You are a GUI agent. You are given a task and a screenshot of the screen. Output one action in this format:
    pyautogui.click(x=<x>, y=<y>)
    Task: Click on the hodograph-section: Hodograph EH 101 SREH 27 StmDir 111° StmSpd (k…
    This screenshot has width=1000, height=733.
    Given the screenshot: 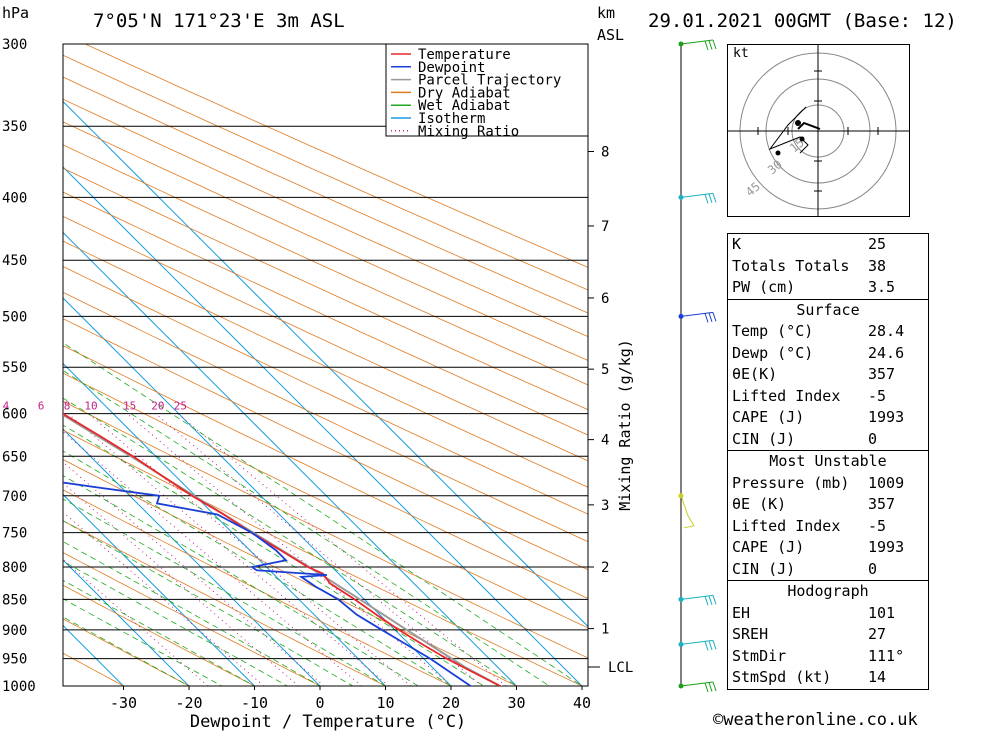 What is the action you would take?
    pyautogui.click(x=828, y=634)
    